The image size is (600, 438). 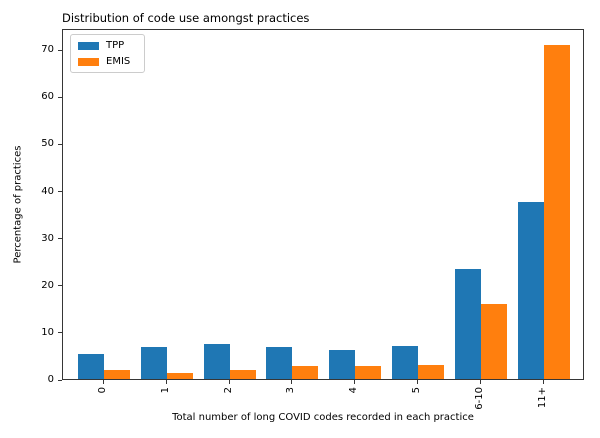 I want to click on x-tick-label-0: 0, so click(x=102, y=390).